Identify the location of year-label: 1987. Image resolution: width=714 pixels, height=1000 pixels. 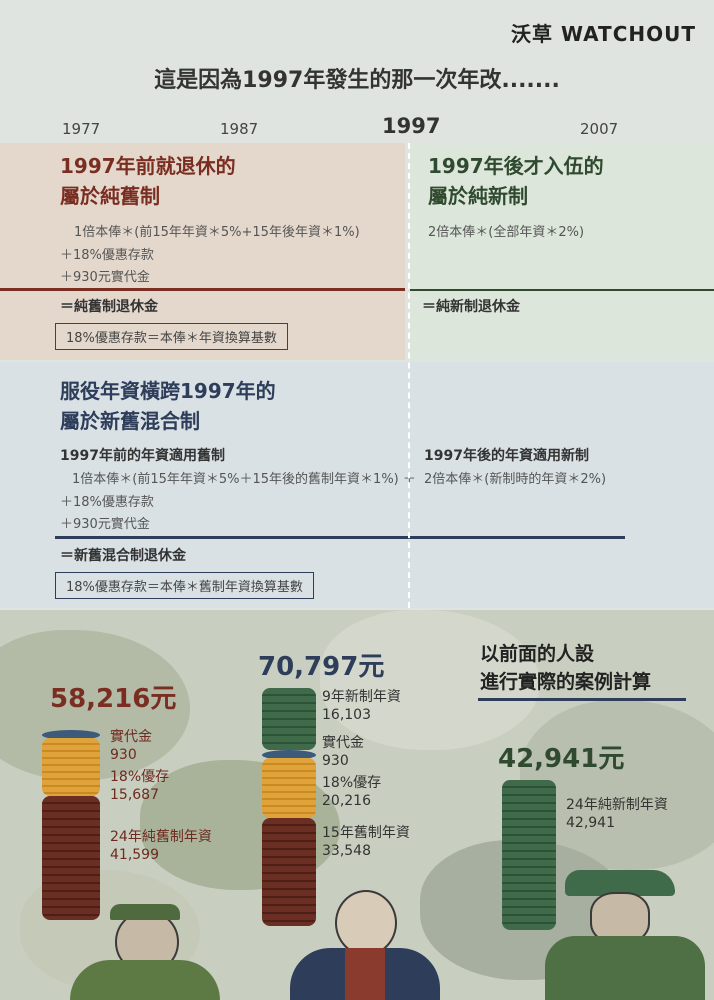
(239, 129).